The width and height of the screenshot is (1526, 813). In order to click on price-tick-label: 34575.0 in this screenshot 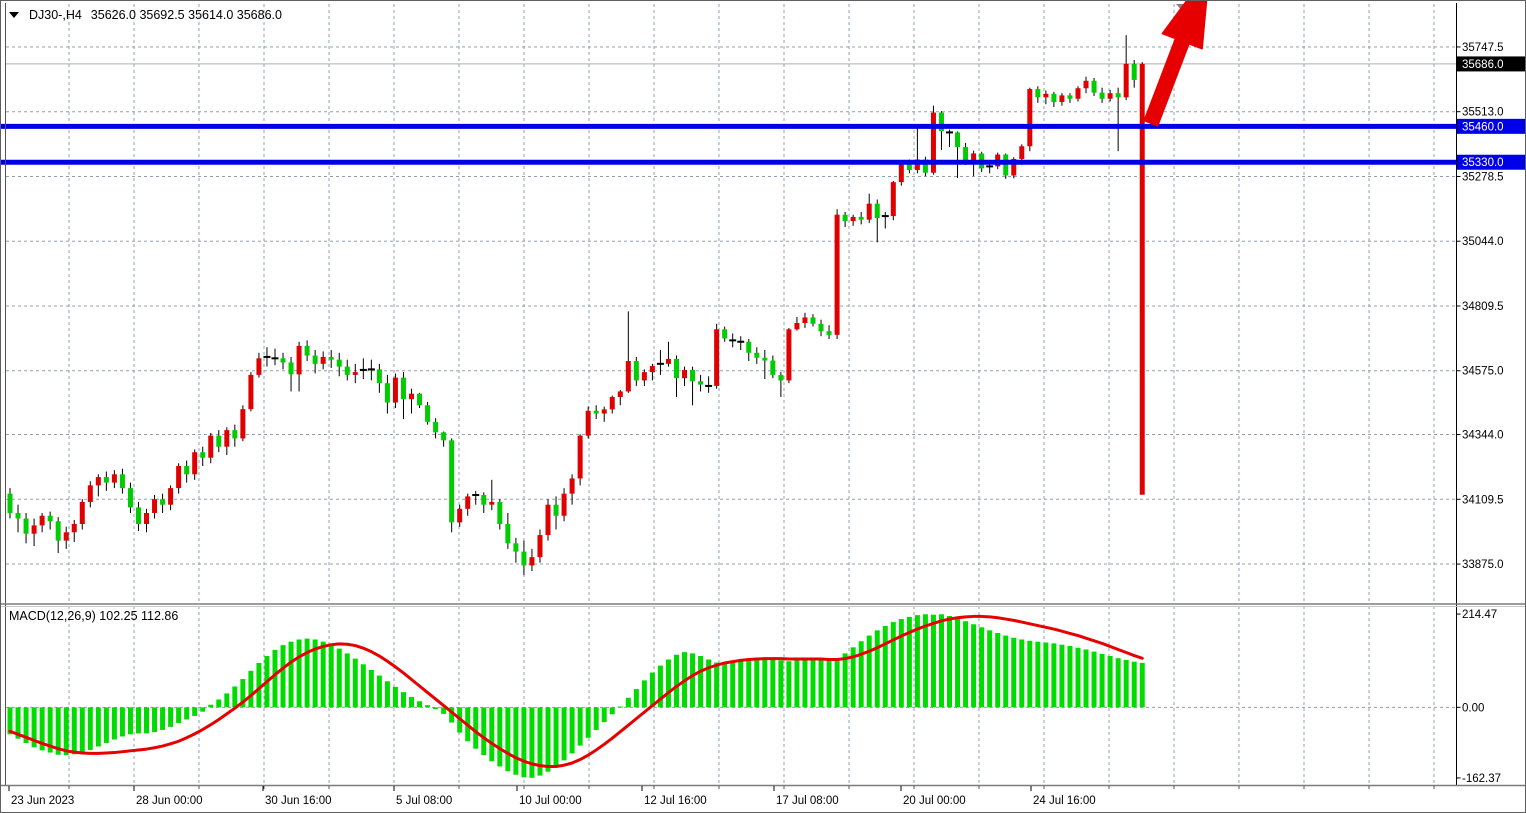, I will do `click(1483, 372)`.